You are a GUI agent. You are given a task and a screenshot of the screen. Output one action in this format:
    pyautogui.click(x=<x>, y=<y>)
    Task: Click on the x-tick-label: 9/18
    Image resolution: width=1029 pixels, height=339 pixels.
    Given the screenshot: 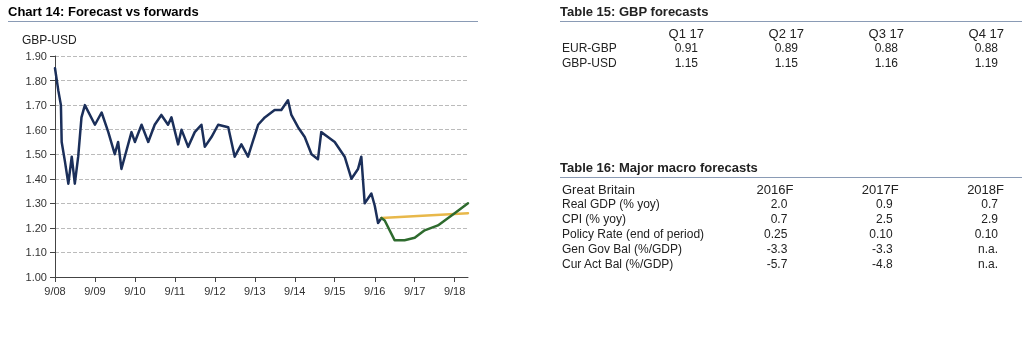 What is the action you would take?
    pyautogui.click(x=454, y=290)
    